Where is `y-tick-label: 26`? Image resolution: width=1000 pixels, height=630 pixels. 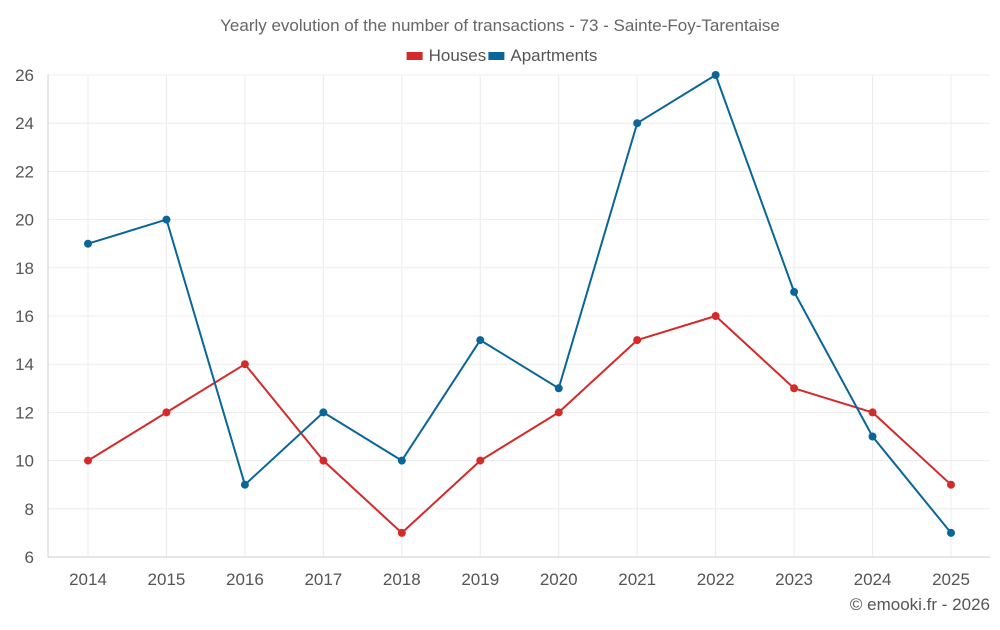 y-tick-label: 26 is located at coordinates (24, 75).